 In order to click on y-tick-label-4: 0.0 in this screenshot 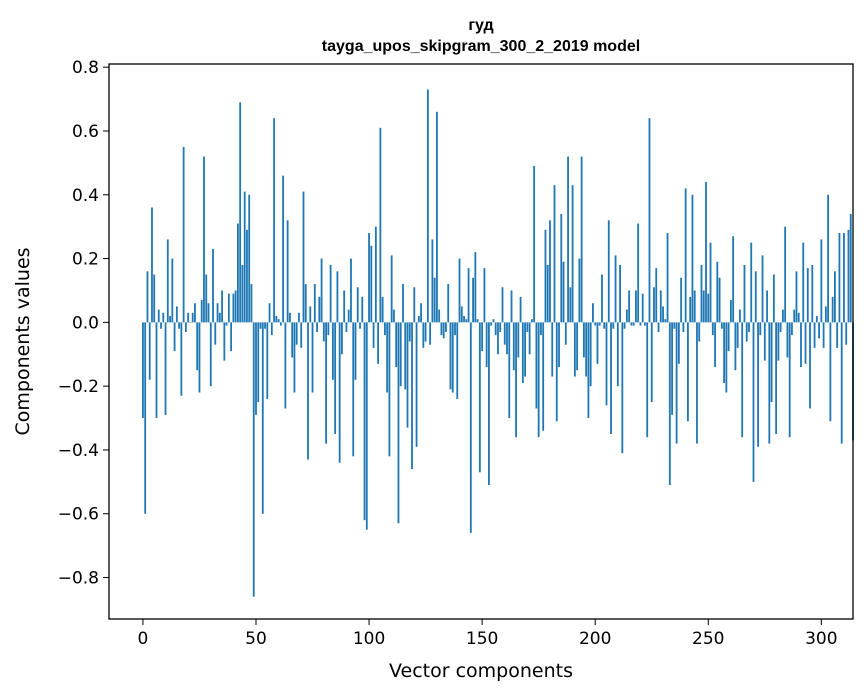, I will do `click(85, 323)`.